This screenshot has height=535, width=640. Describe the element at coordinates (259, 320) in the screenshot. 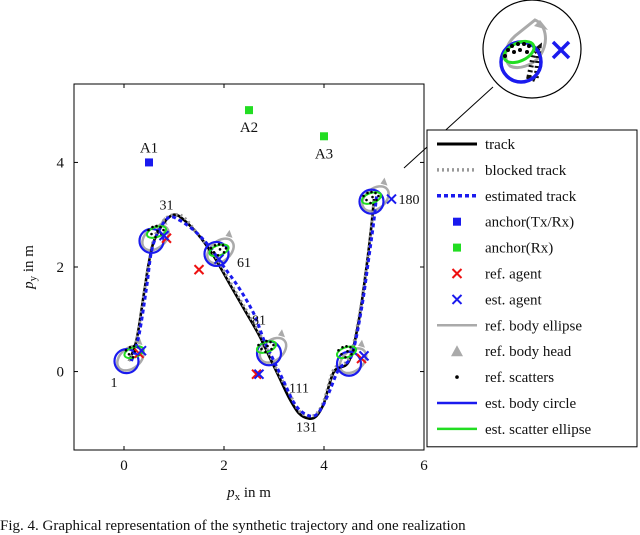

I see `time-index-label: 81` at that location.